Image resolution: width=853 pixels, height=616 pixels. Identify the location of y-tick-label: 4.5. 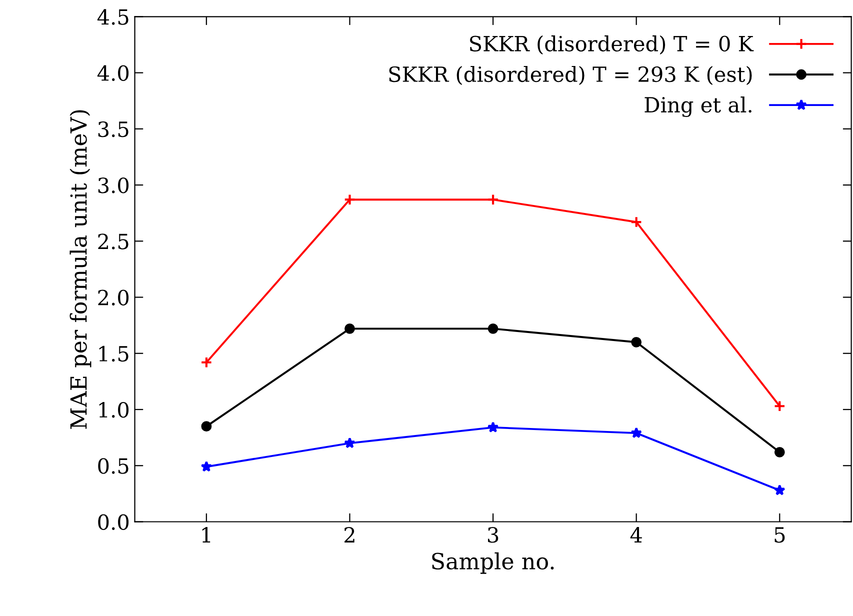
(112, 17).